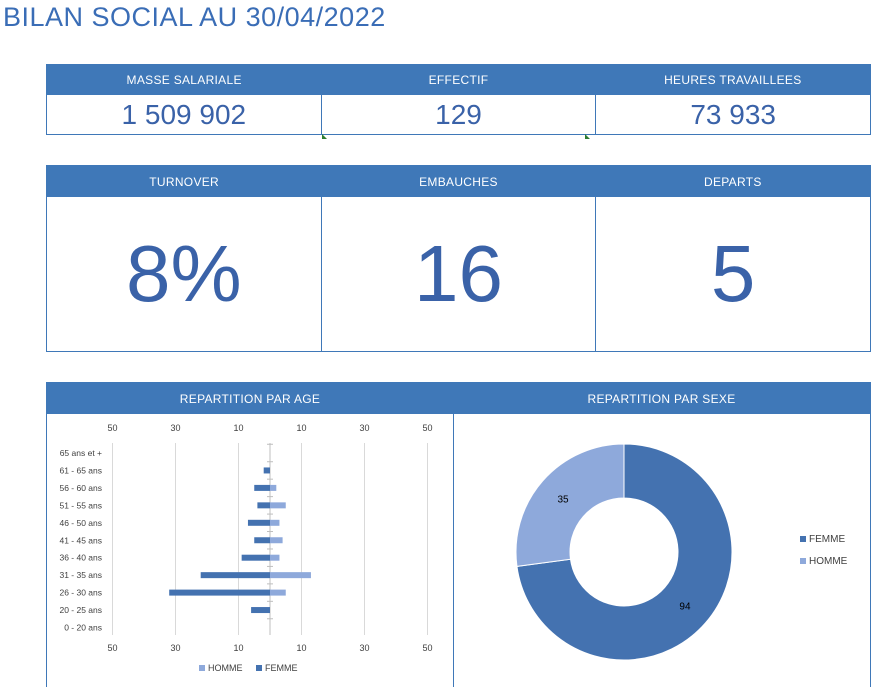 The height and width of the screenshot is (687, 882). I want to click on data-label: 35, so click(563, 500).